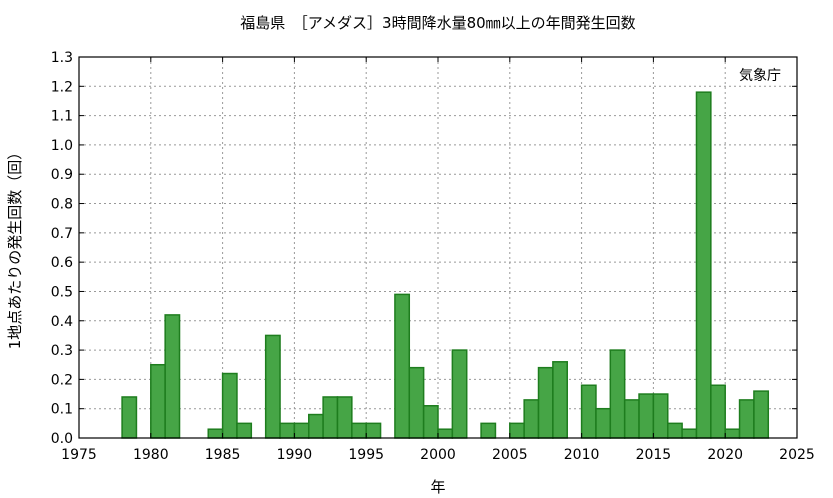 The image size is (833, 498). Describe the element at coordinates (560, 400) in the screenshot. I see `bar-2009` at that location.